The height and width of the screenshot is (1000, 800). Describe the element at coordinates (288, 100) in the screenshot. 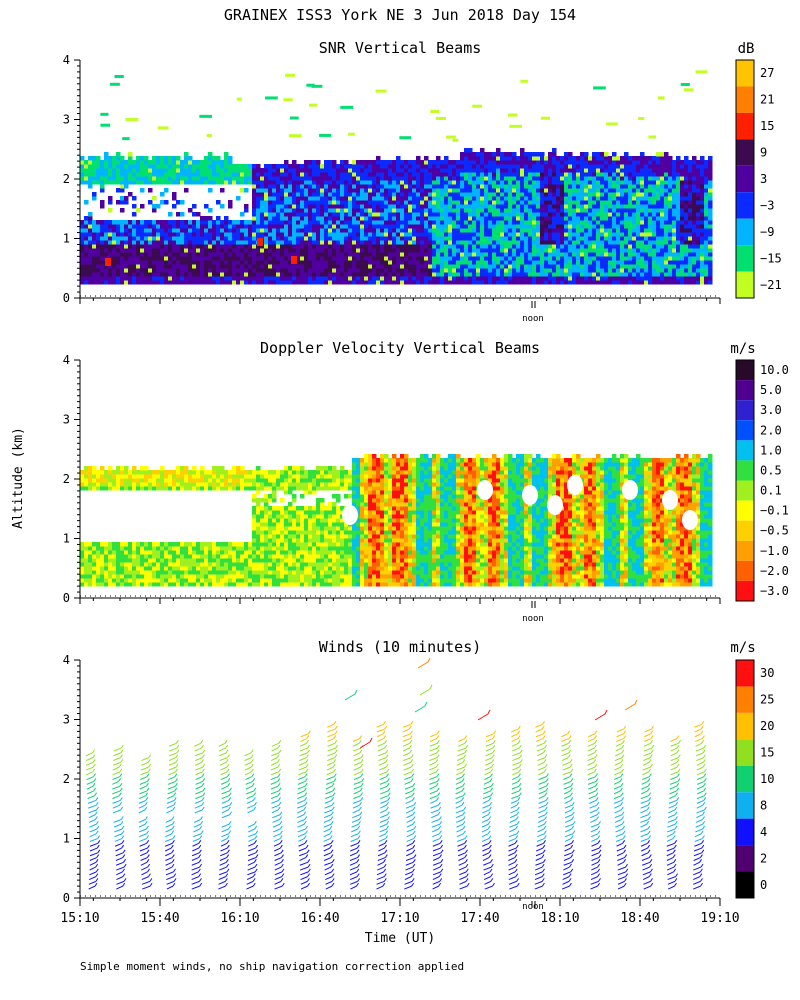

I see `snr-speckle` at that location.